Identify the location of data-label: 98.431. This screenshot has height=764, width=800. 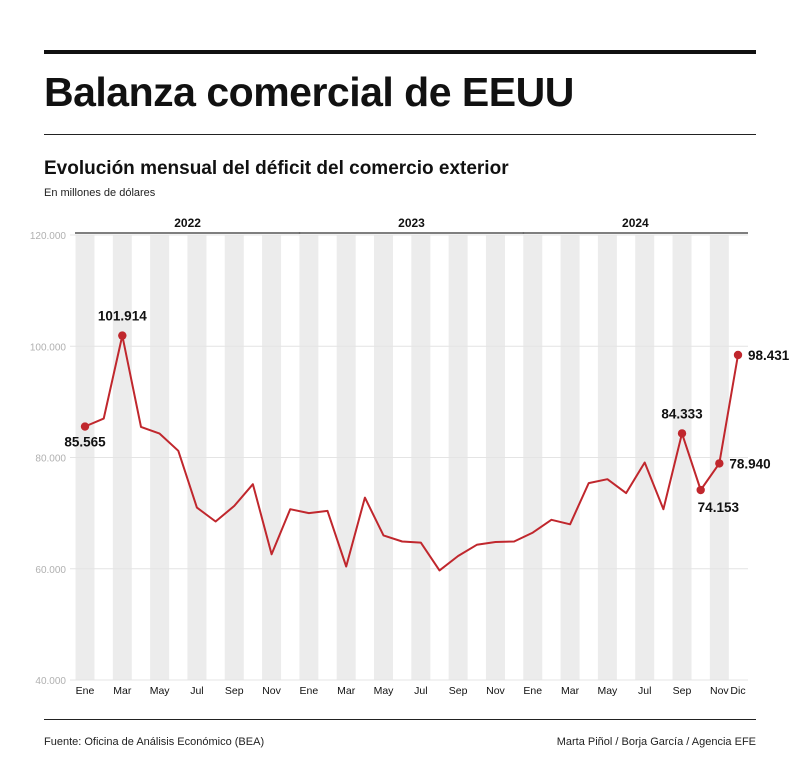
(769, 355).